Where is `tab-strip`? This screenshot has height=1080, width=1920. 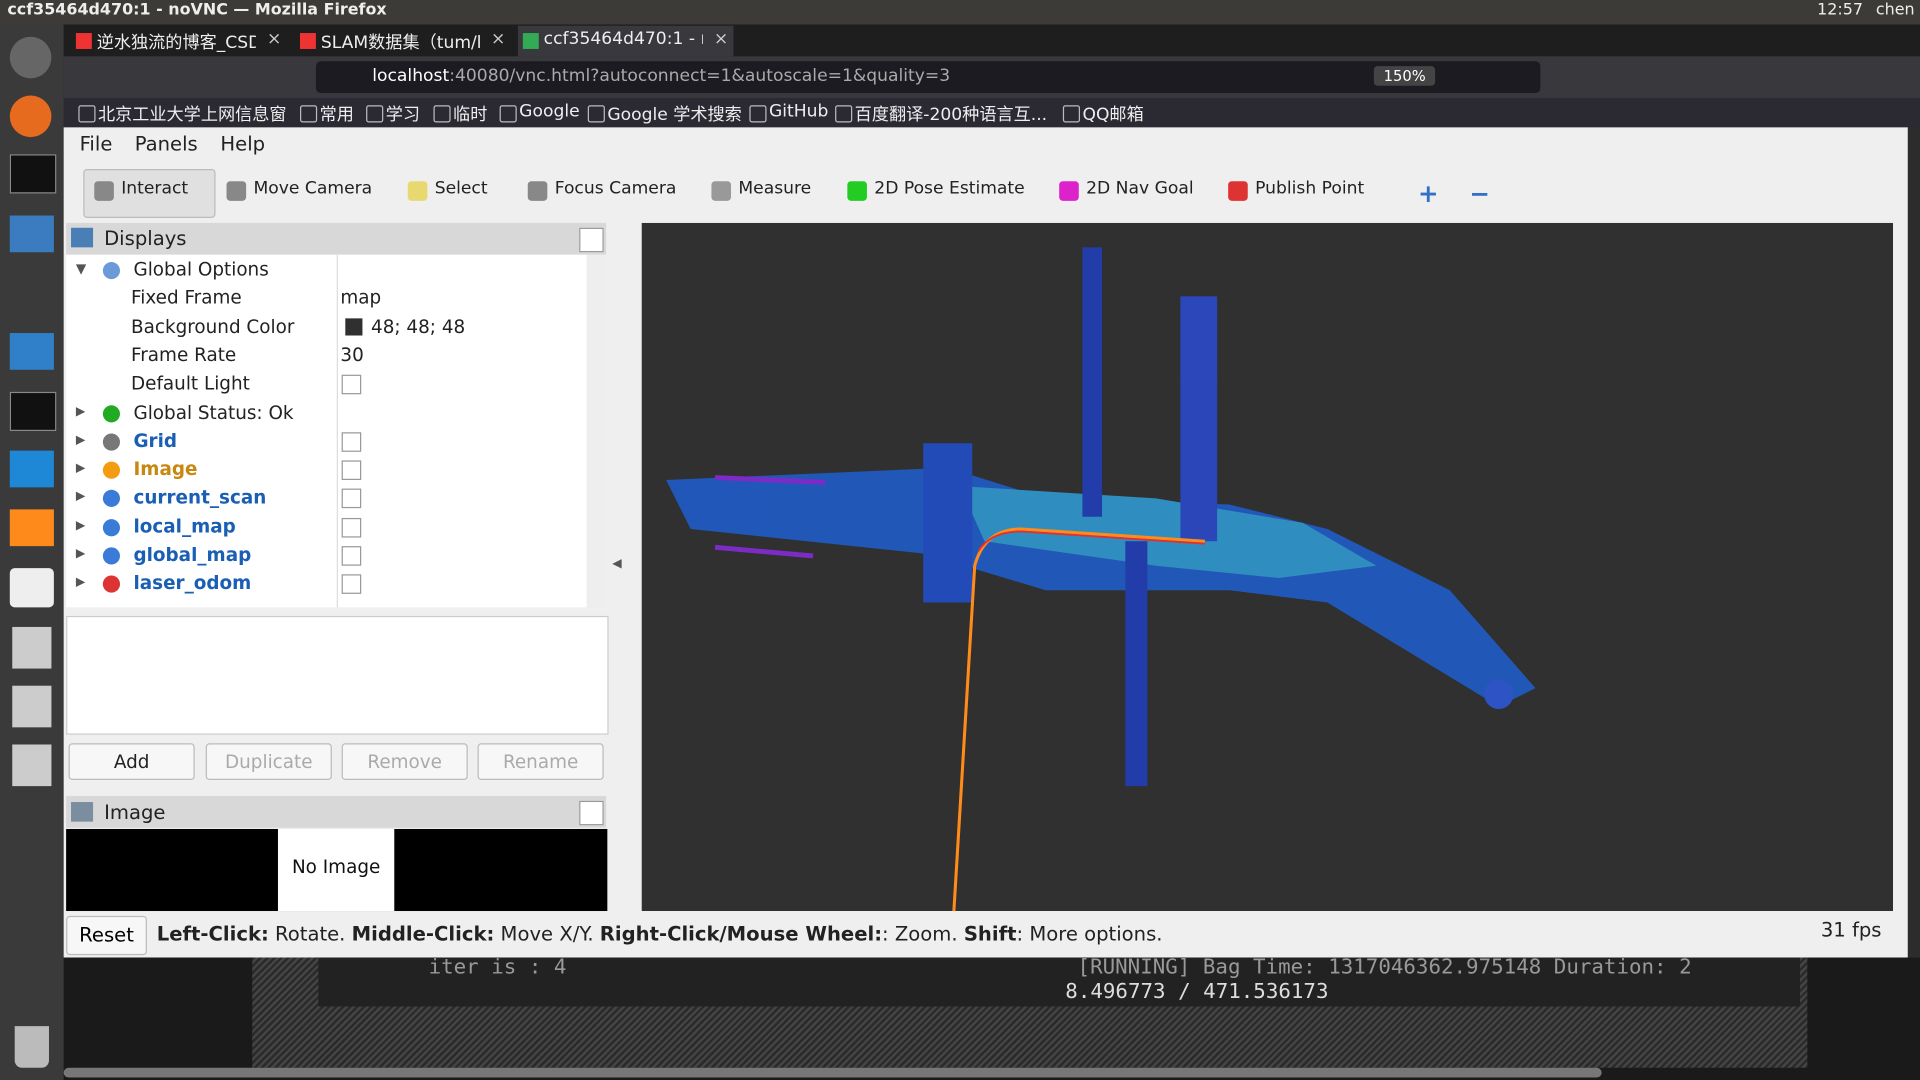
tab-strip is located at coordinates (991, 40).